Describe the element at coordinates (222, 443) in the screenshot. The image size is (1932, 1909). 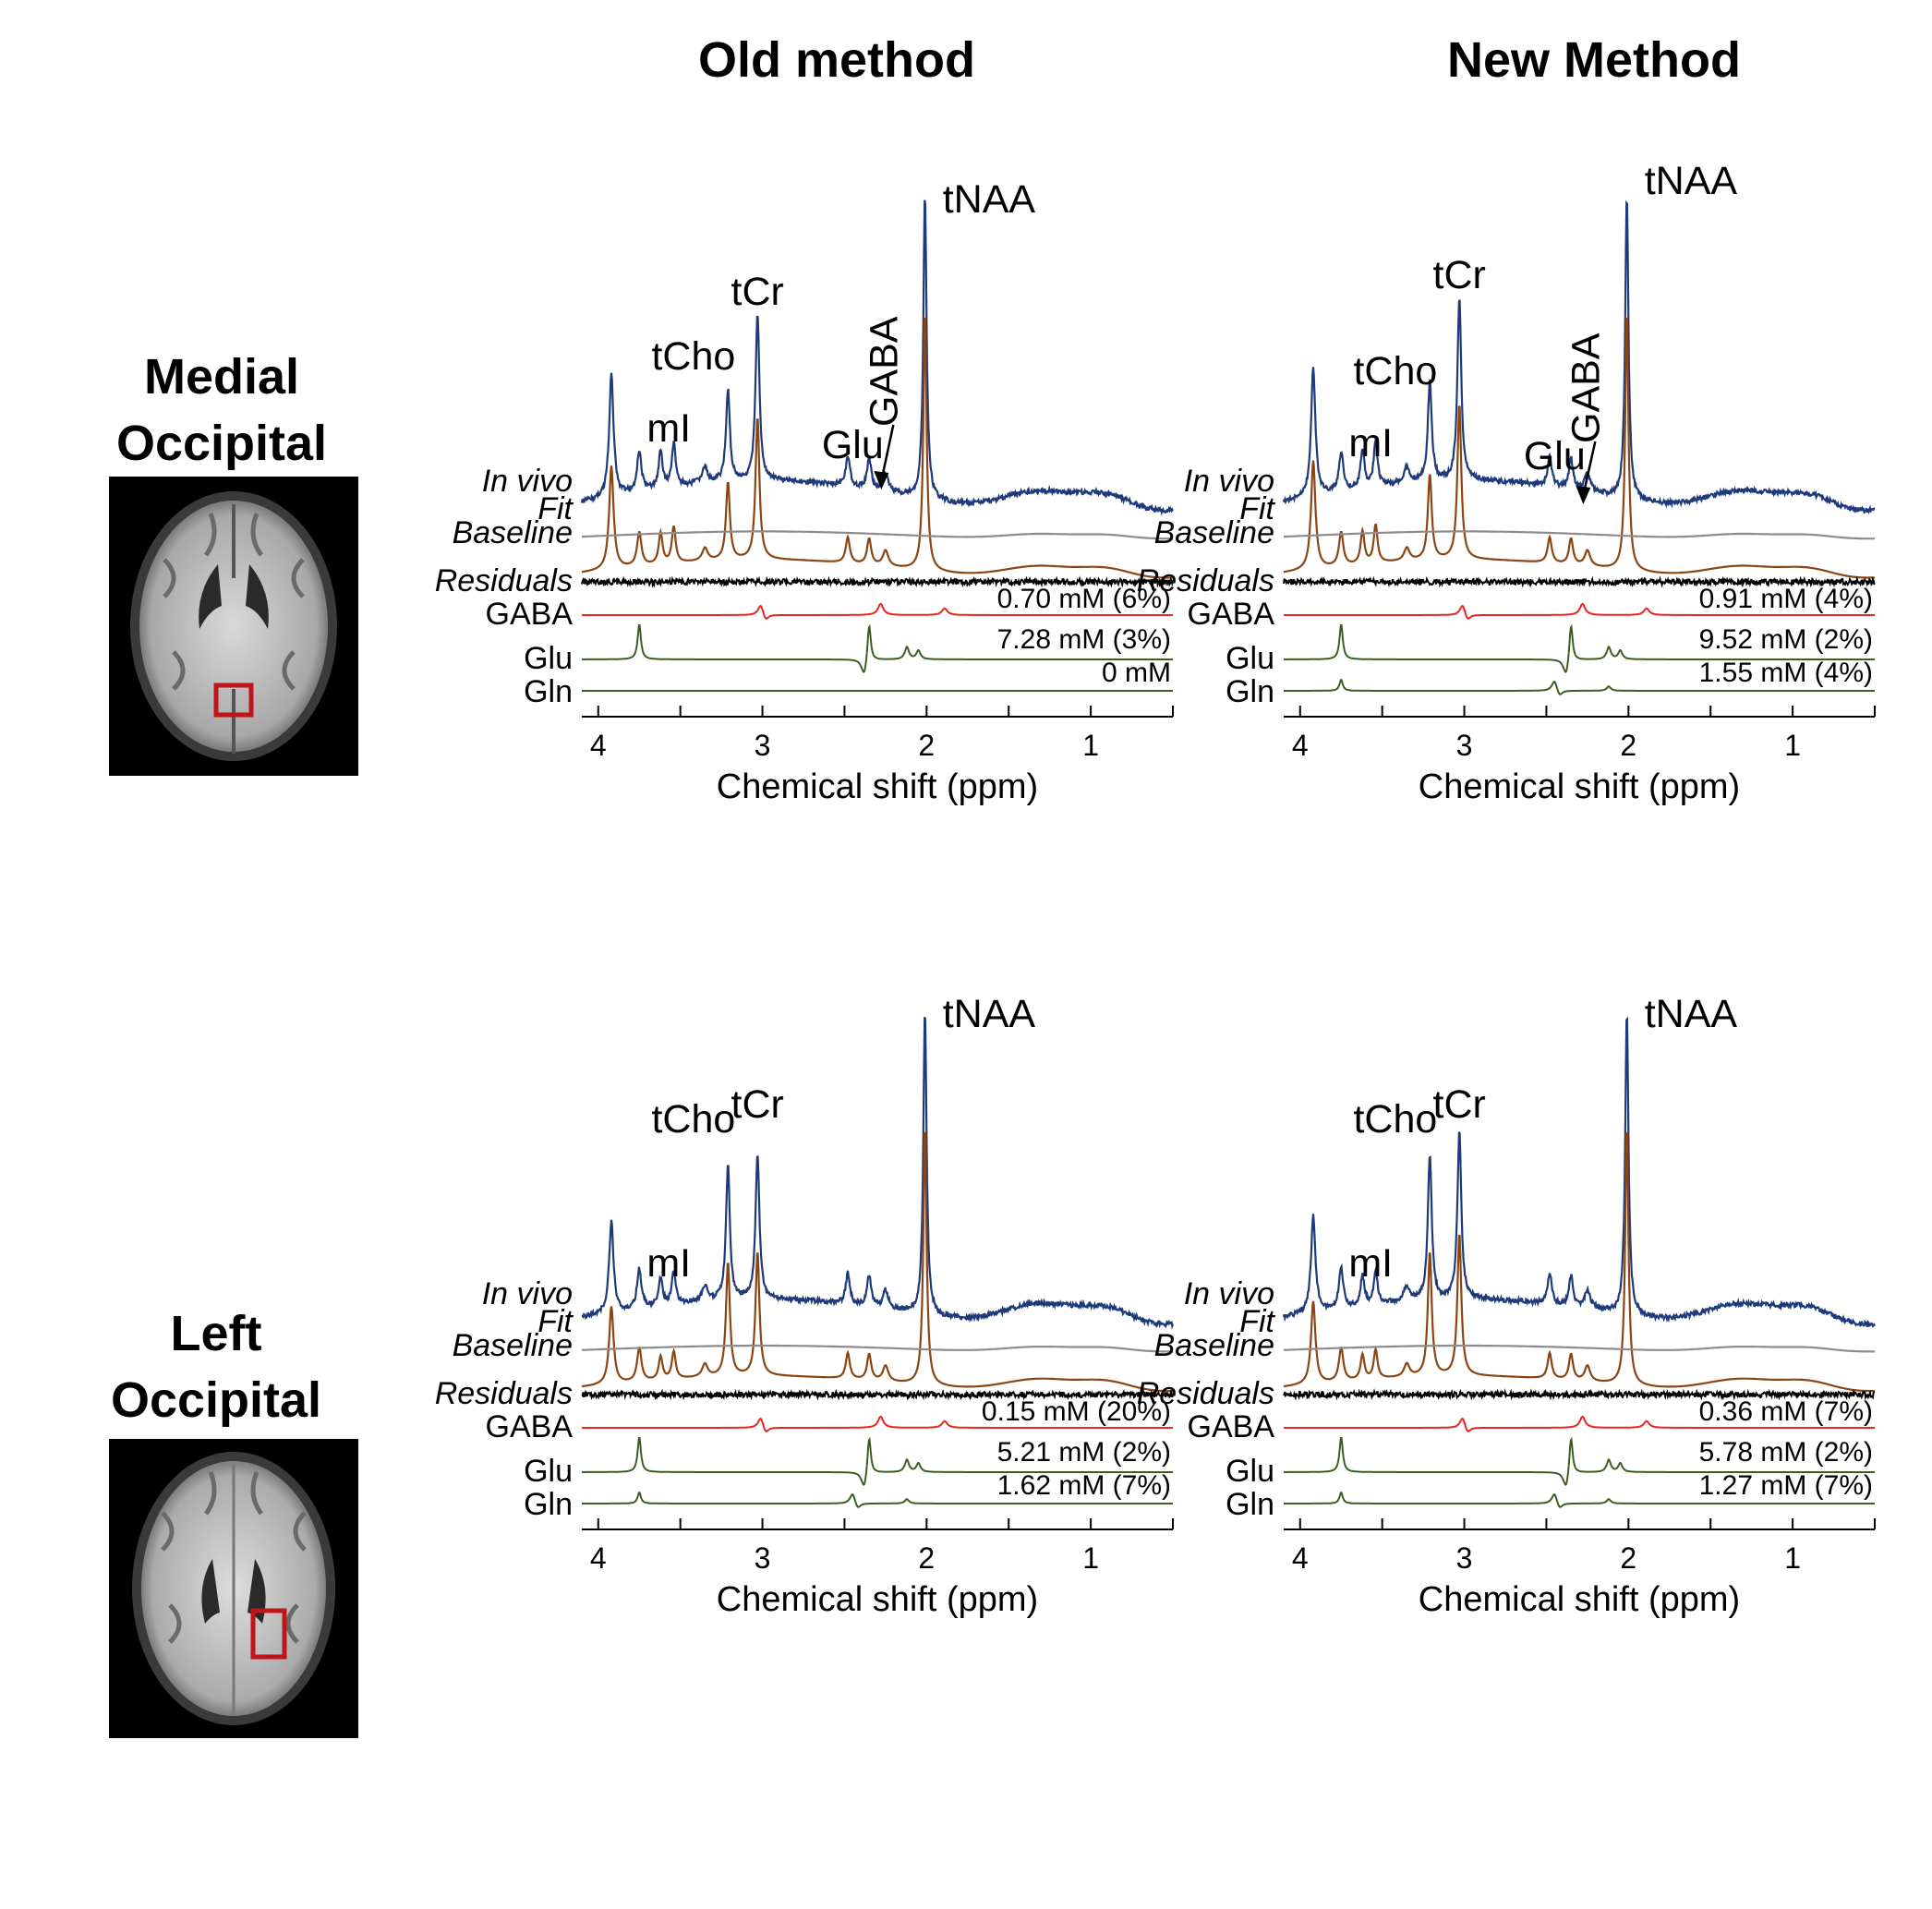
I see `region-medial-line2: Occipital` at that location.